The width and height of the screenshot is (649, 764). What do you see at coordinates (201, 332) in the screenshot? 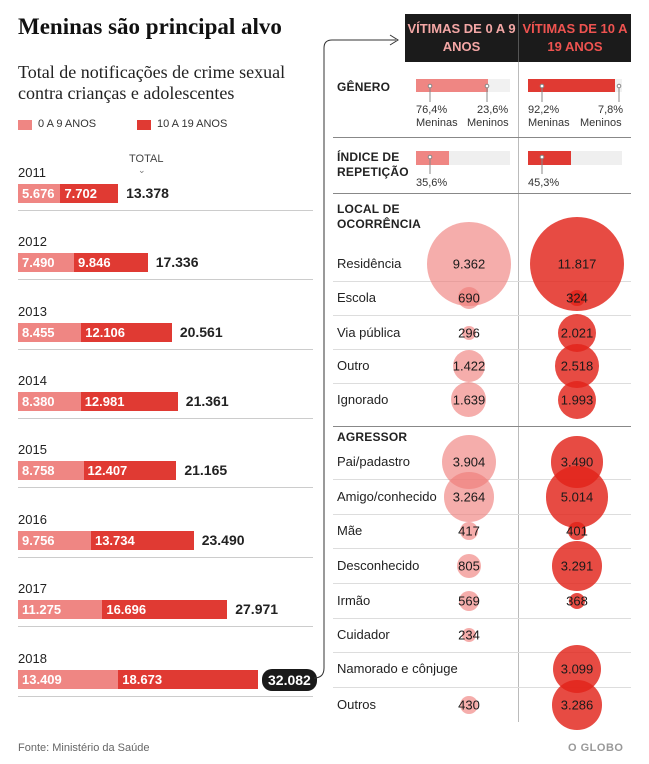
I see `bar-total-label: 20.561` at bounding box center [201, 332].